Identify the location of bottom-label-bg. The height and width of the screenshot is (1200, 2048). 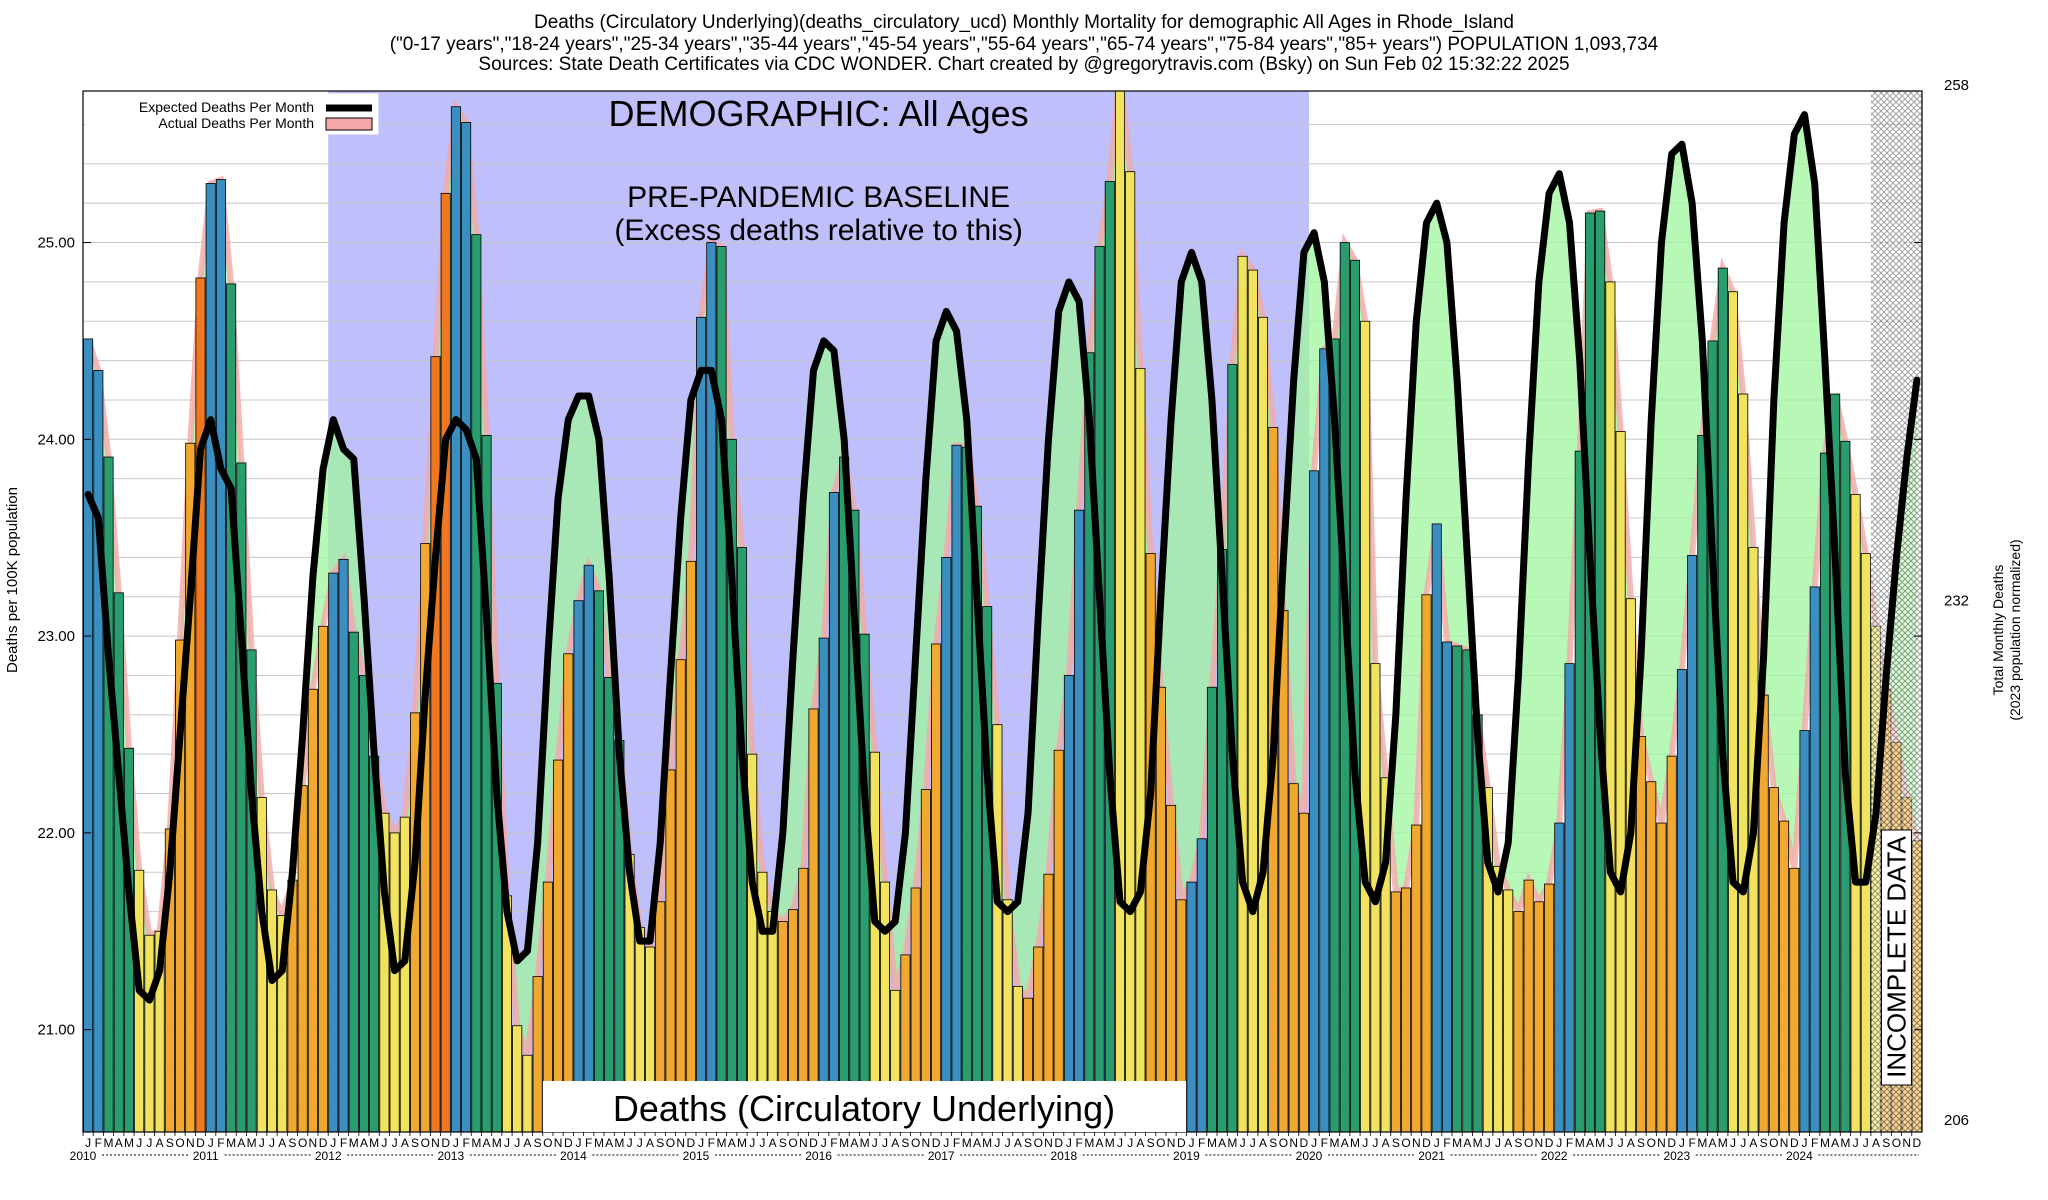
(864, 1106).